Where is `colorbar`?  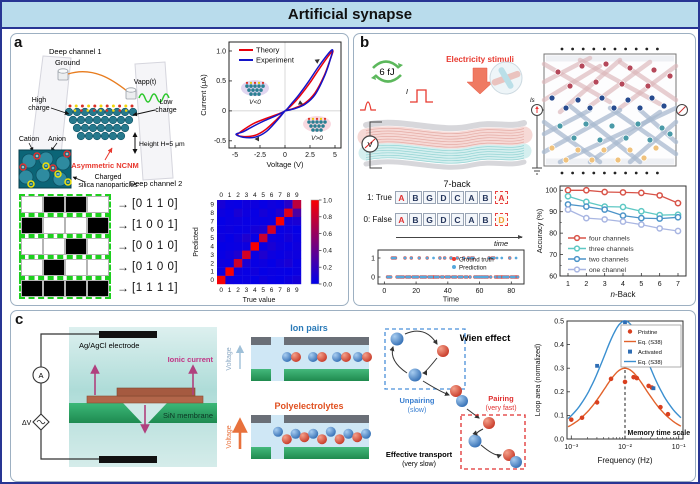 colorbar is located at coordinates (315, 242).